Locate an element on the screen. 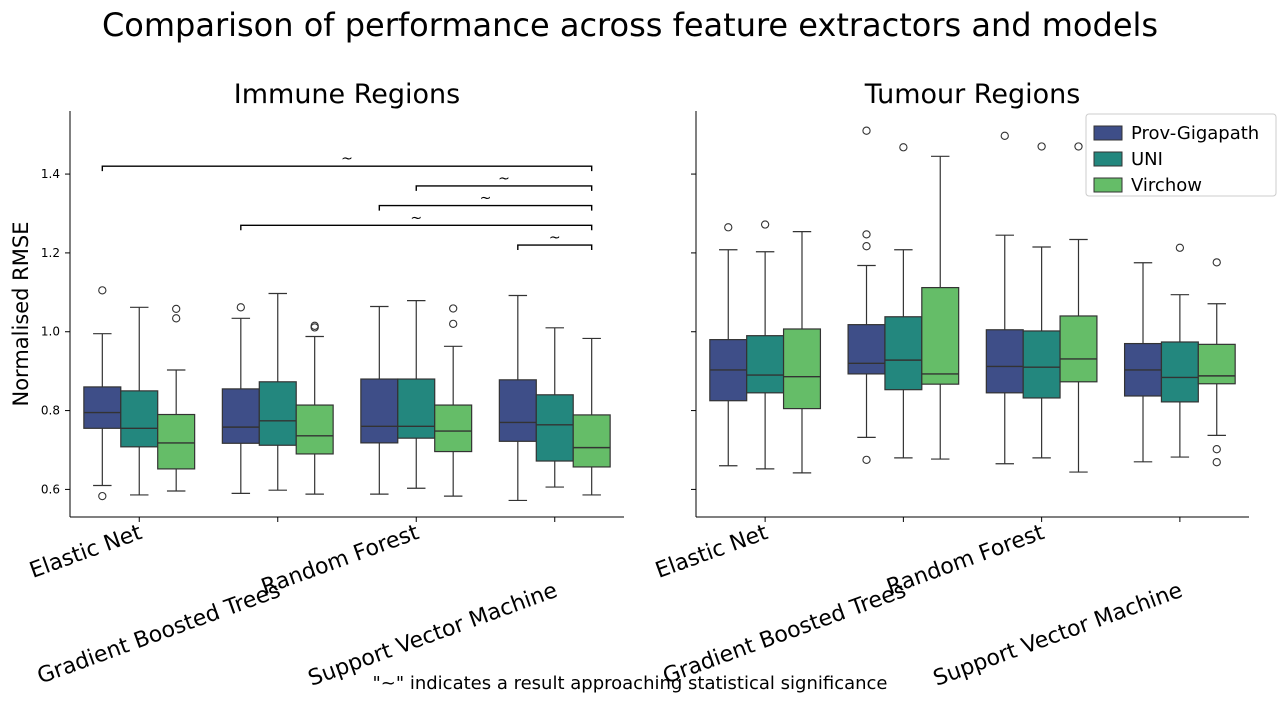  legend-frame is located at coordinates (1181, 155).